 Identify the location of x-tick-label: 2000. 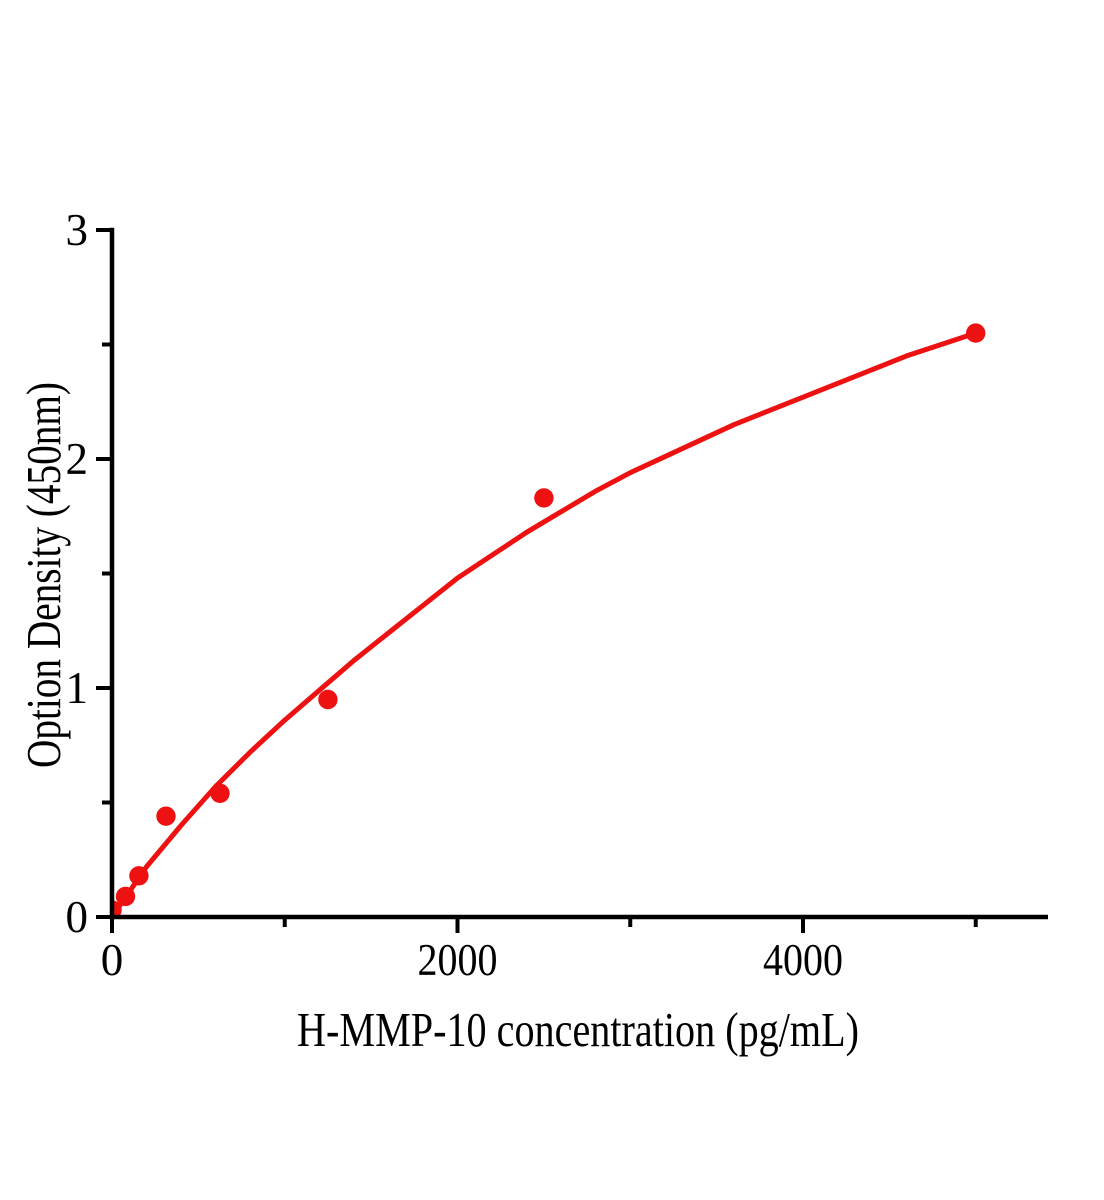
(458, 960).